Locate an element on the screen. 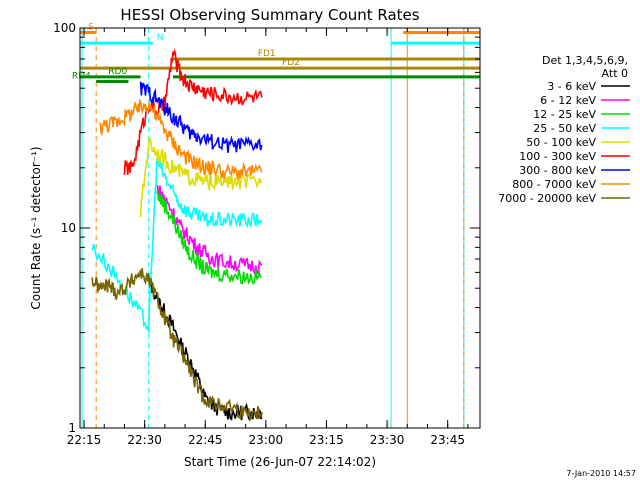 Image resolution: width=640 pixels, height=480 pixels. chart-title: HESSI Observing Summary Count Rates is located at coordinates (269, 15).